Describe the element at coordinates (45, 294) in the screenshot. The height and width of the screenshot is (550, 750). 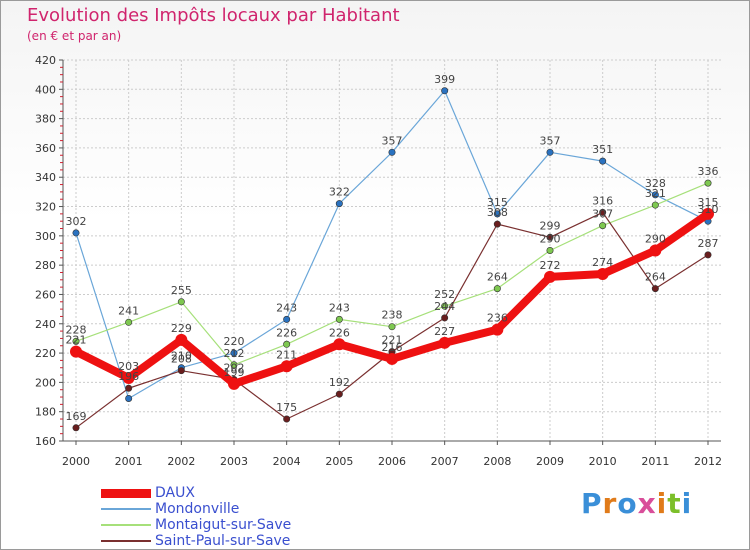
I see `y-tick-label: 260` at that location.